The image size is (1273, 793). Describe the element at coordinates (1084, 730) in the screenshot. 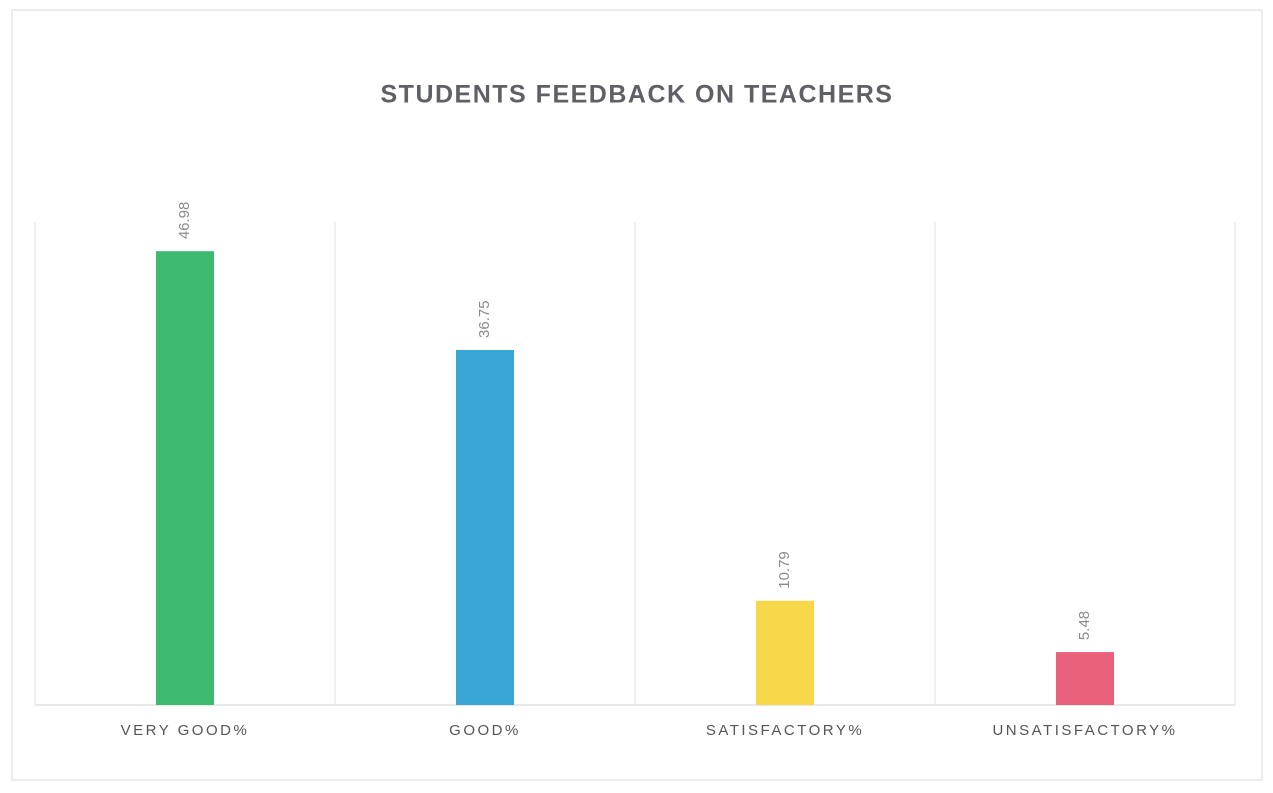

I see `x-tick-label: UNSATISFACTORY%` at that location.